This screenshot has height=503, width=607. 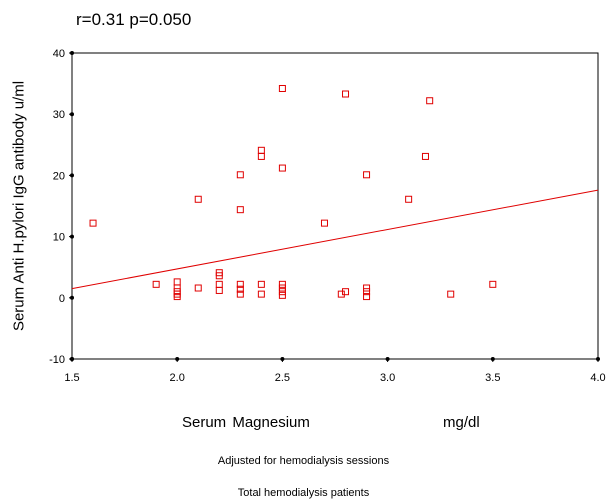 What do you see at coordinates (59, 54) in the screenshot?
I see `y-tick-label: 40` at bounding box center [59, 54].